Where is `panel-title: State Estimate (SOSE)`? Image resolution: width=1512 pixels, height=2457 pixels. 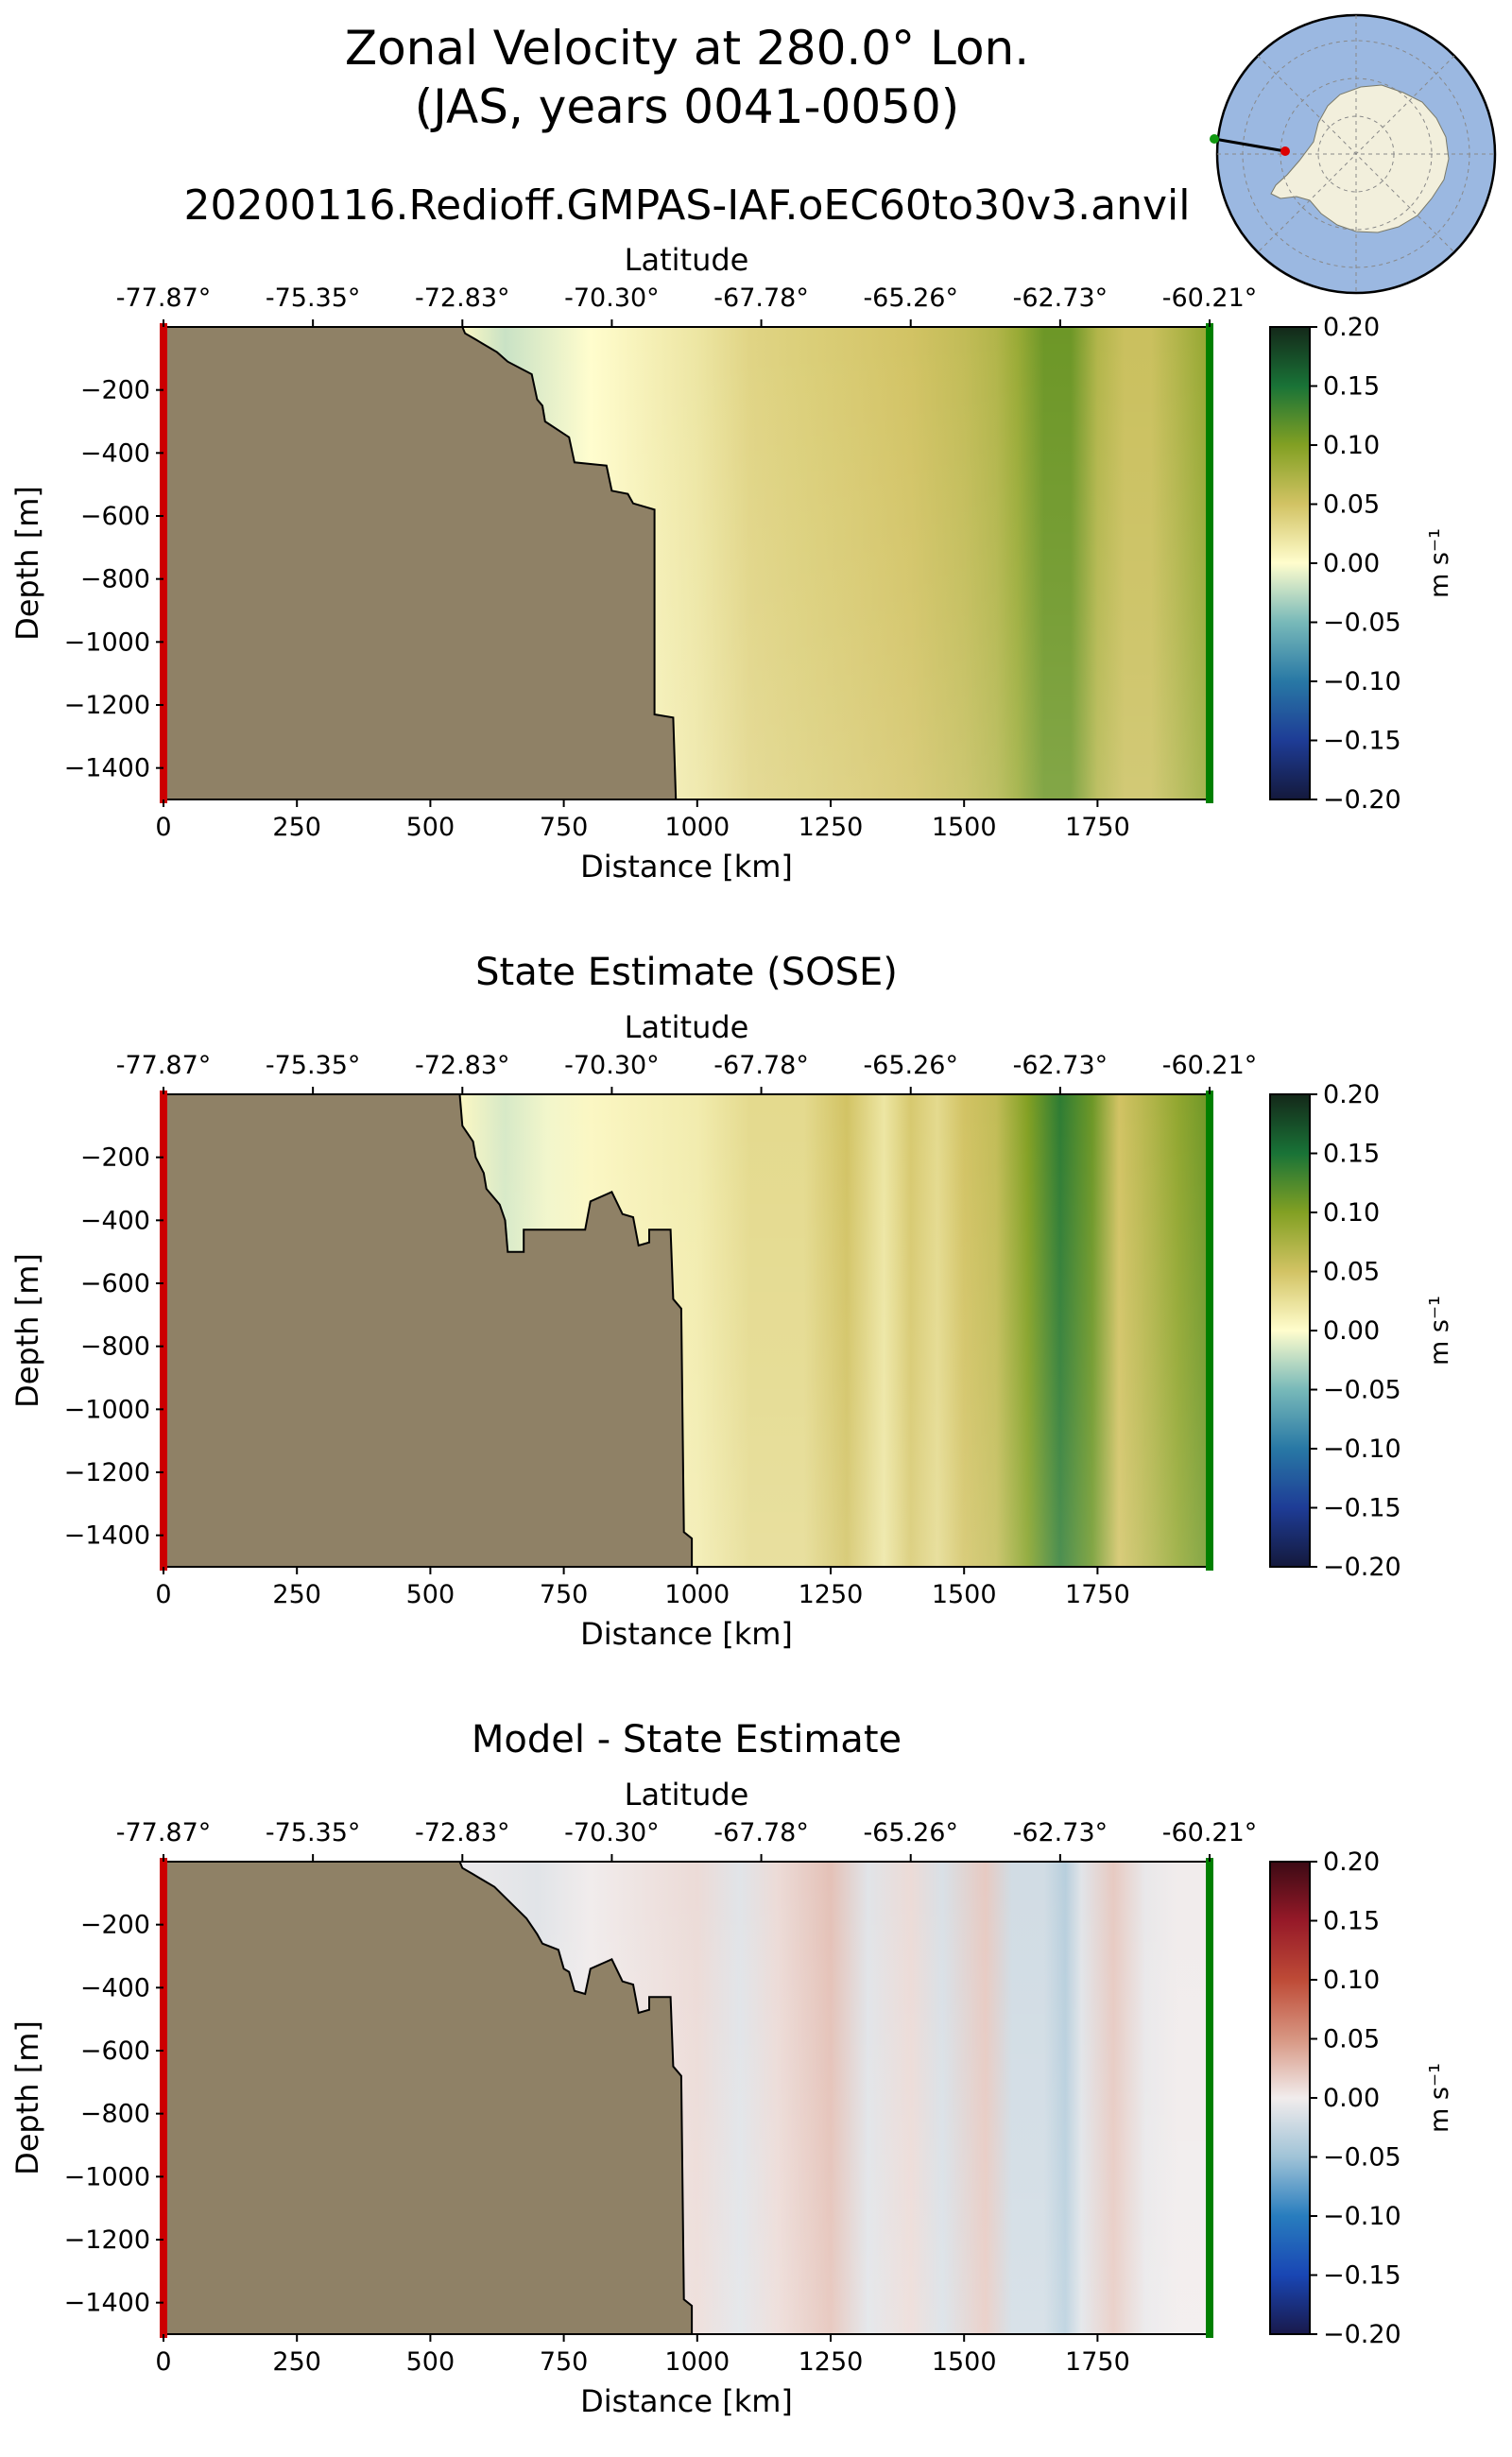
panel-title: State Estimate (SOSE) is located at coordinates (686, 972).